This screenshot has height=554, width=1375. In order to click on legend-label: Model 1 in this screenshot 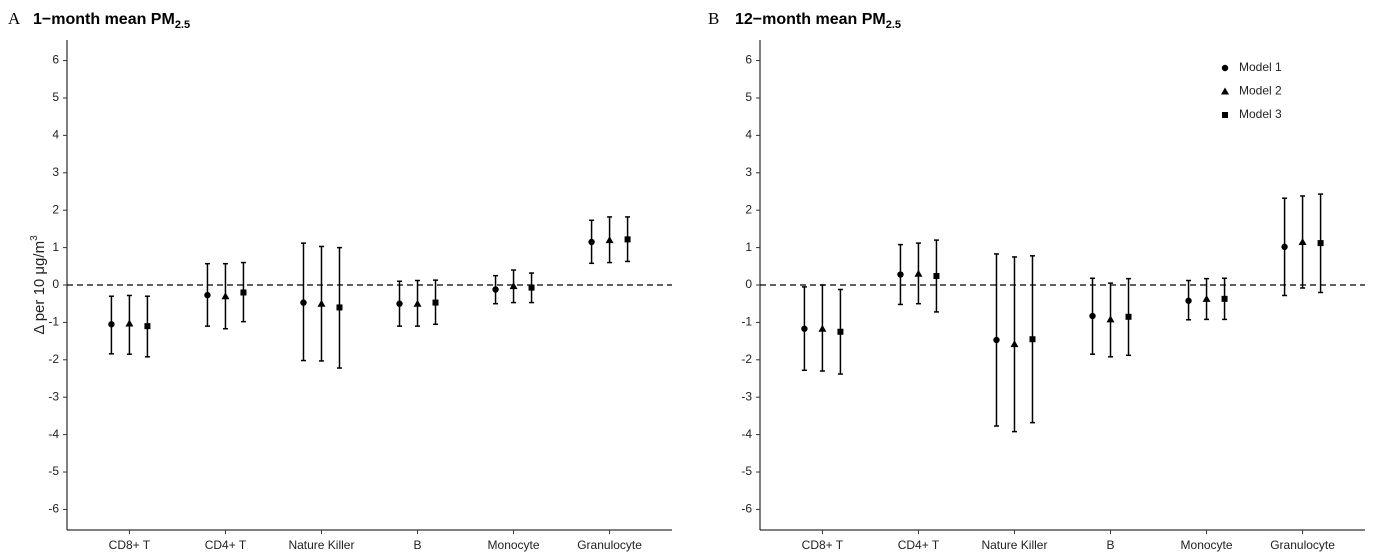, I will do `click(1260, 67)`.